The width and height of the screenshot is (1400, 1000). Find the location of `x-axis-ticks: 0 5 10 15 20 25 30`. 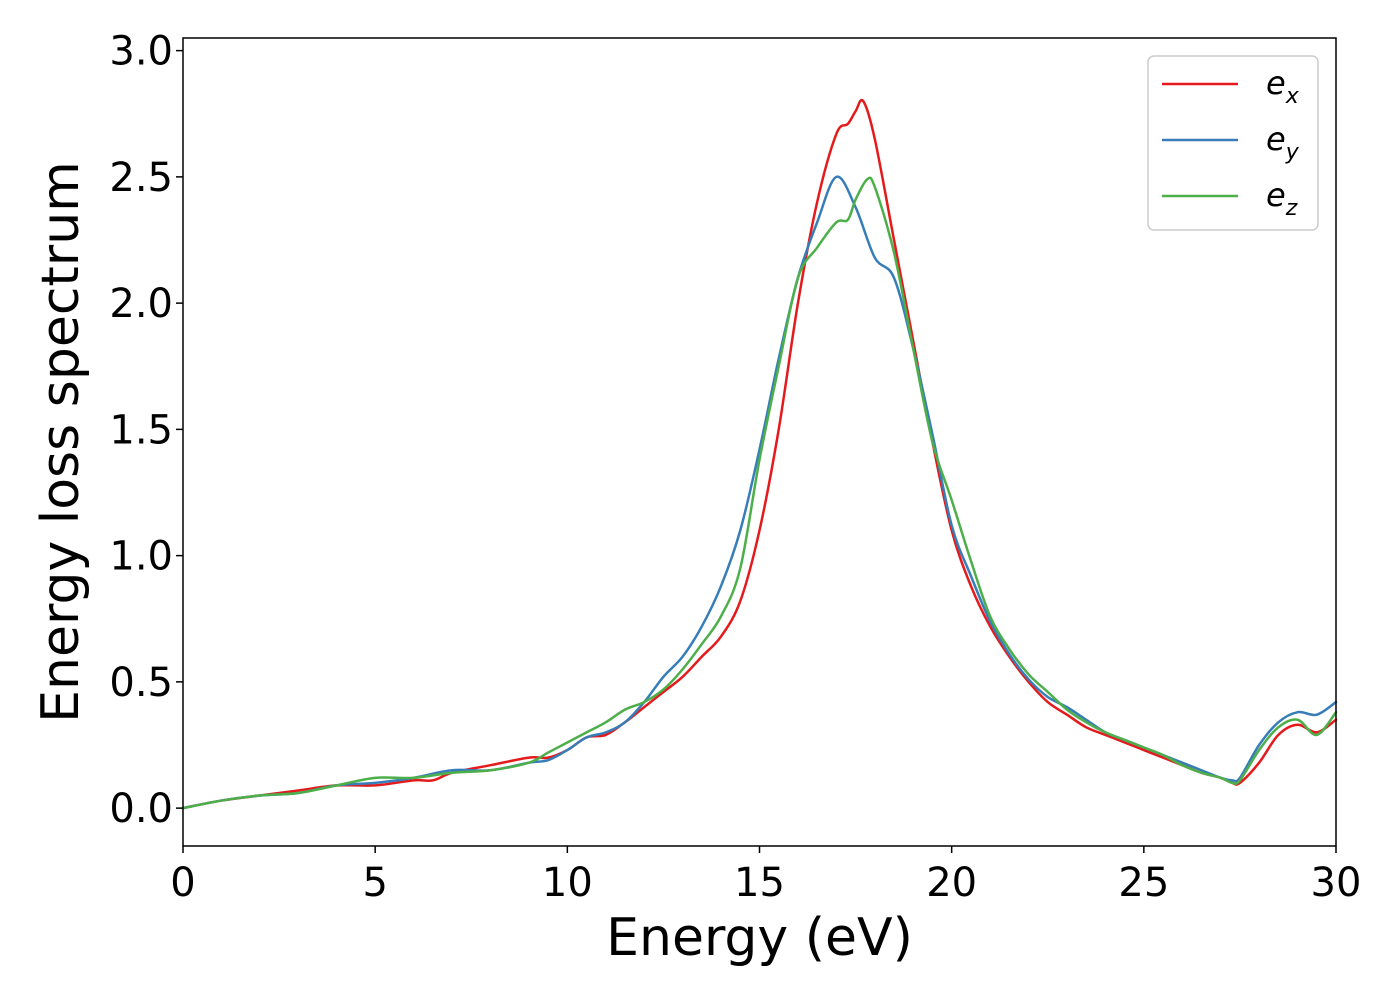

x-axis-ticks: 0 5 10 15 20 25 30 is located at coordinates (765, 876).